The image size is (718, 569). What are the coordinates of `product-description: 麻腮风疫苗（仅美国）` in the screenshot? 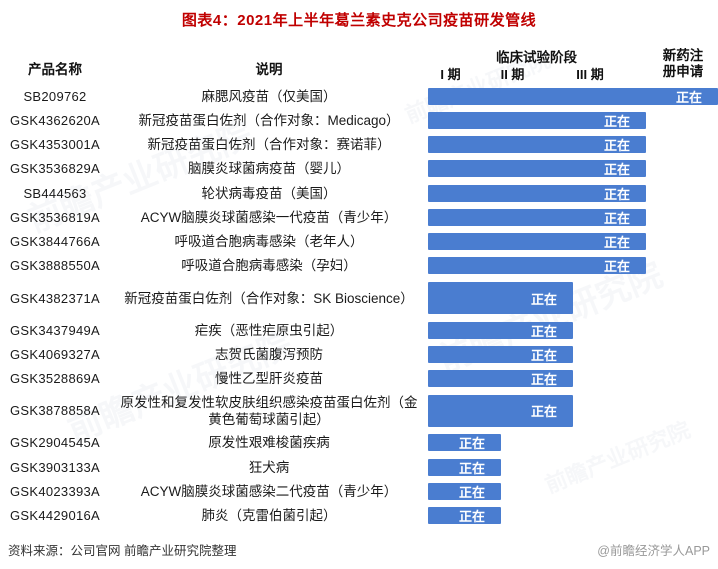 It's located at (269, 96).